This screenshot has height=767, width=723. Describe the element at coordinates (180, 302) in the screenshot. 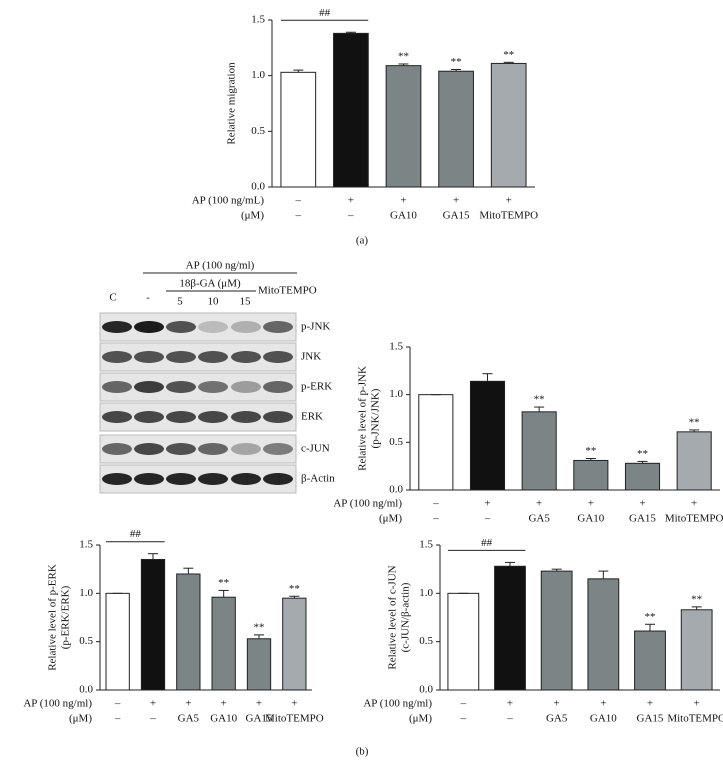

I see `lane-label: 5` at that location.